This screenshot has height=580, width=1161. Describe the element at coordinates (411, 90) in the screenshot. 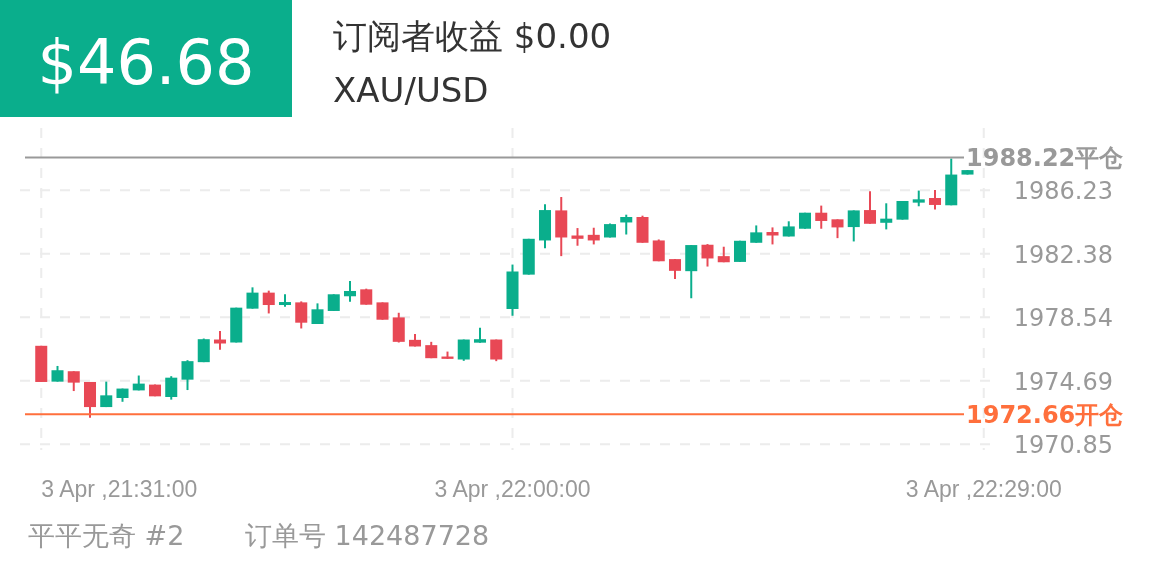

I see `text: XAU/USD` at that location.